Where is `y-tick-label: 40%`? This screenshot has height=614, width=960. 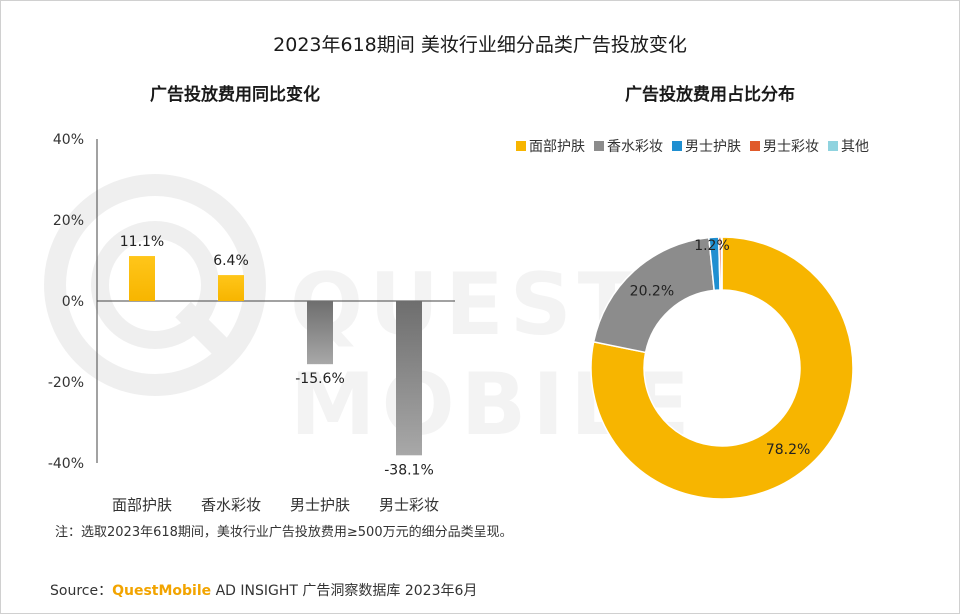 y-tick-label: 40% is located at coordinates (68, 140).